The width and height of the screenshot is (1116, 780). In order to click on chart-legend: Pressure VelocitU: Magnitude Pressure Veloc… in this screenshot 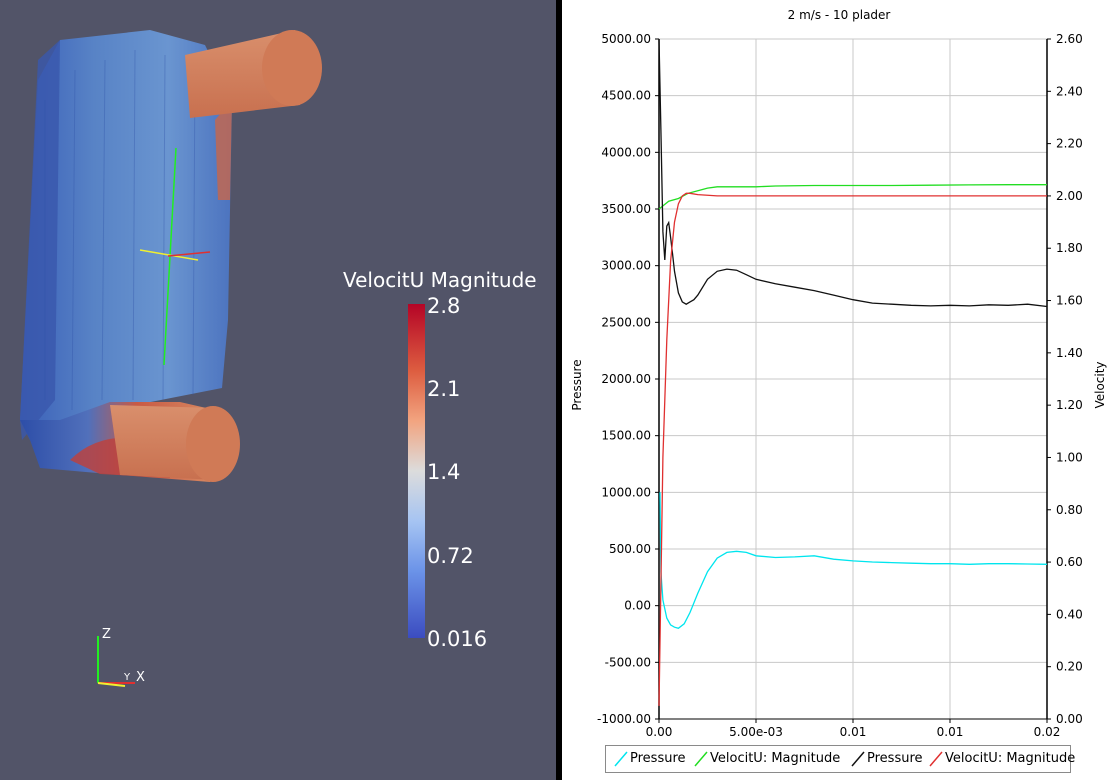, I will do `click(840, 759)`.